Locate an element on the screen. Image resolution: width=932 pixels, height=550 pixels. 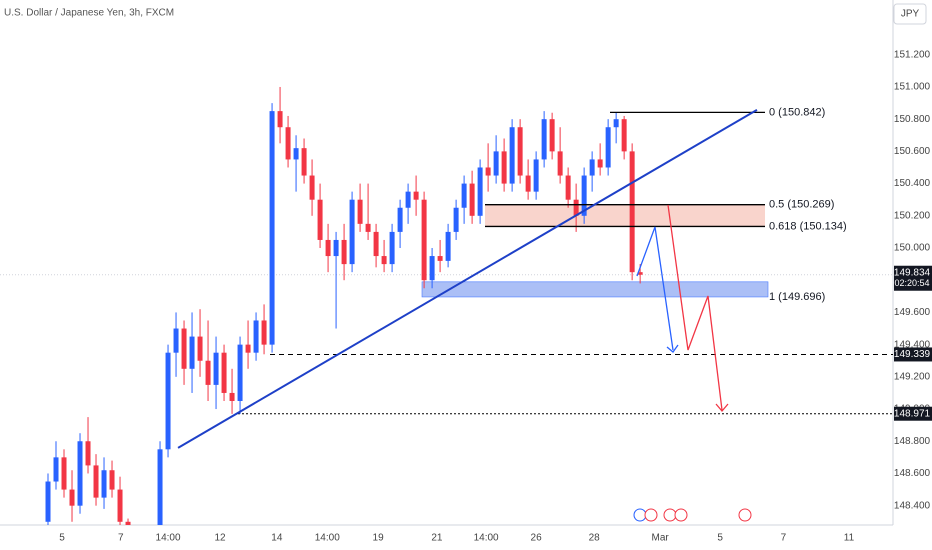
current-price-label: 149.834 is located at coordinates (912, 272).